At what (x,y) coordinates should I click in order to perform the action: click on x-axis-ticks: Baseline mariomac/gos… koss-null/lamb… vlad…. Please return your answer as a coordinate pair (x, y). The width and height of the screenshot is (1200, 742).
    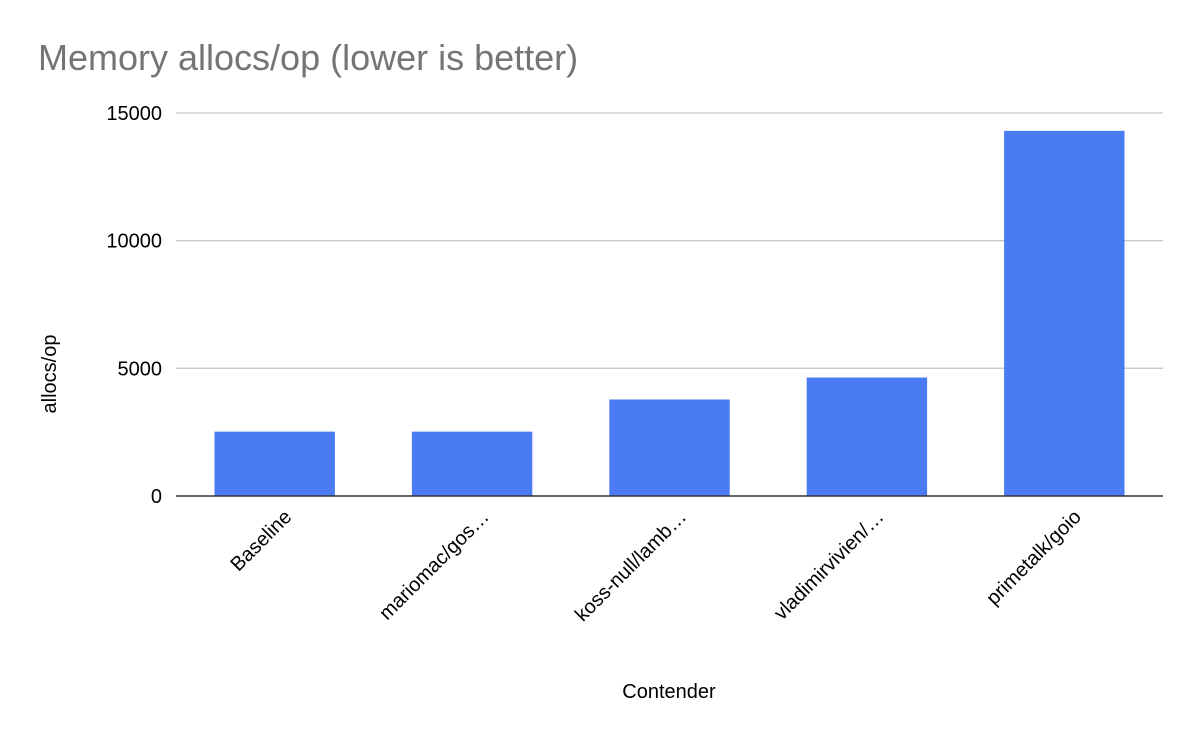
    Looking at the image, I should click on (655, 566).